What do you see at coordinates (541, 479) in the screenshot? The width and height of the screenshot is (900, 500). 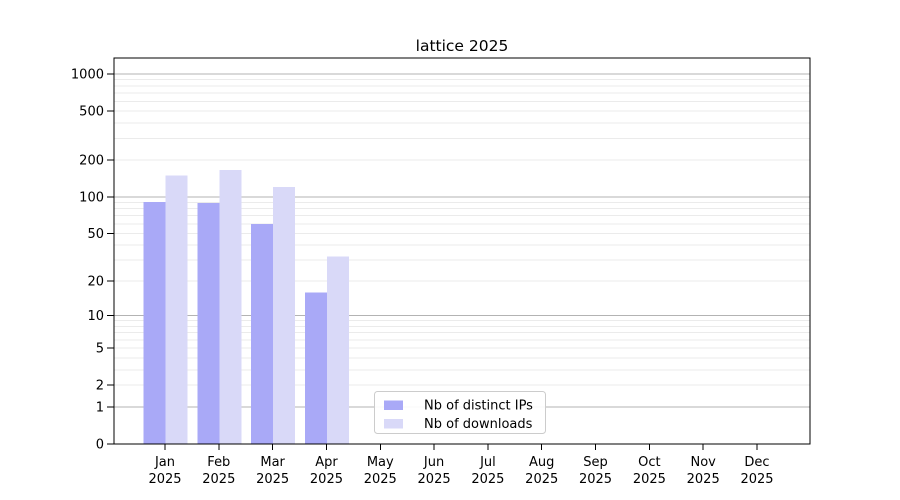 I see `x-tick-label-aug-year: 2025` at bounding box center [541, 479].